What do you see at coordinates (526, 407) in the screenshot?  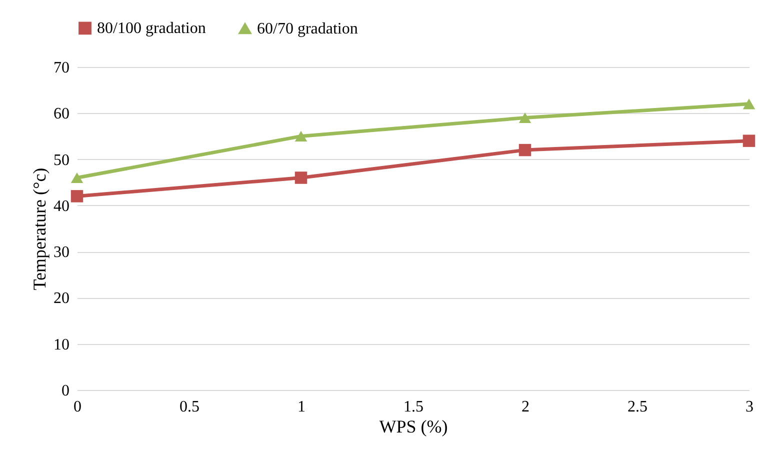 I see `x-tick-label: 2` at bounding box center [526, 407].